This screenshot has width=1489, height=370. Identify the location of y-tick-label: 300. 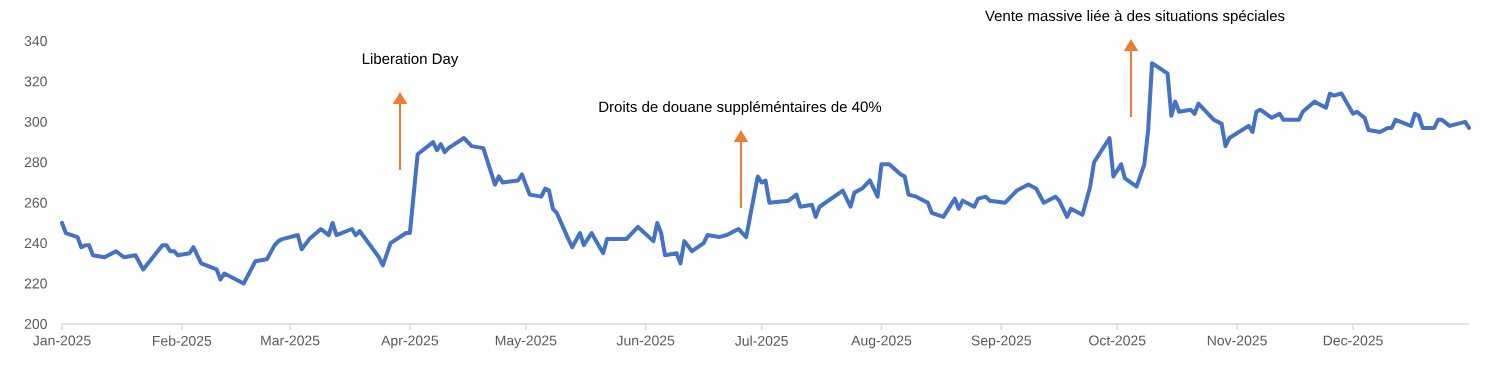
(35, 121).